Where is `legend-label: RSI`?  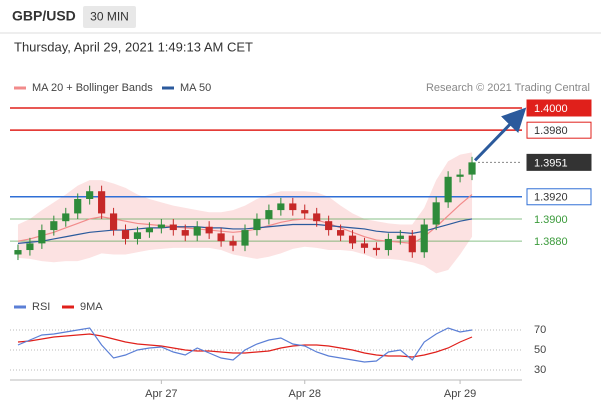
legend-label: RSI is located at coordinates (41, 307).